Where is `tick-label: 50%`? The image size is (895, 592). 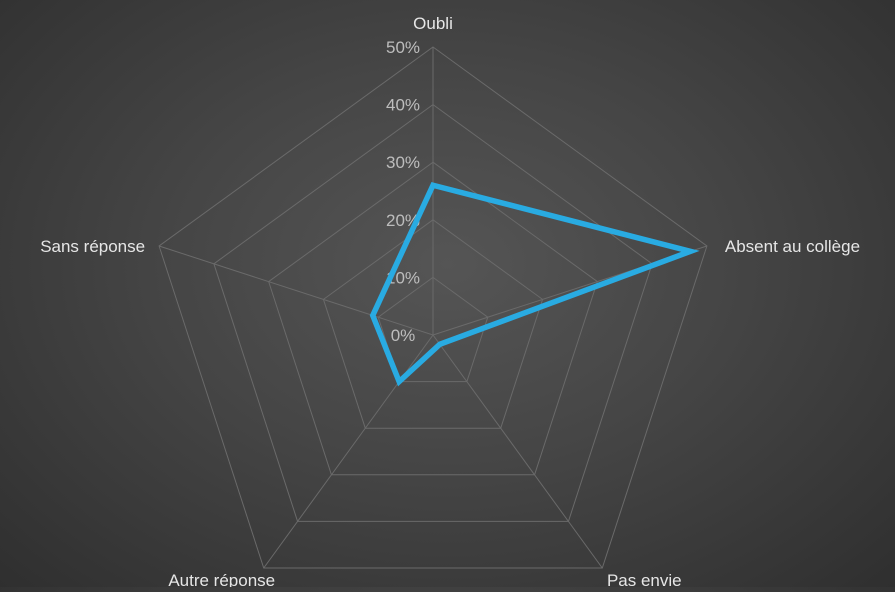 tick-label: 50% is located at coordinates (403, 47).